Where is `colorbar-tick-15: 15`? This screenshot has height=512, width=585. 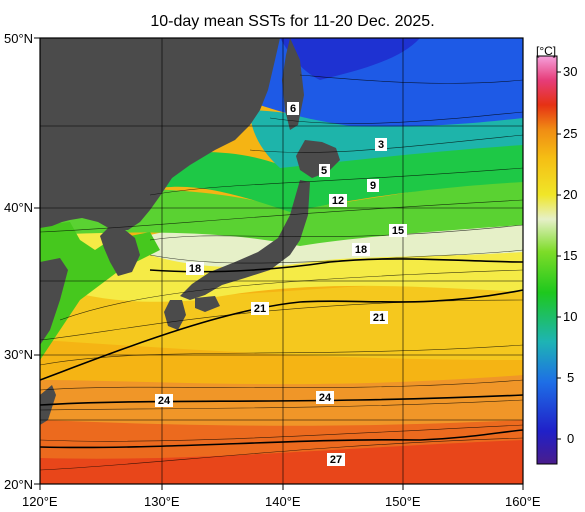 colorbar-tick-15: 15 is located at coordinates (570, 255).